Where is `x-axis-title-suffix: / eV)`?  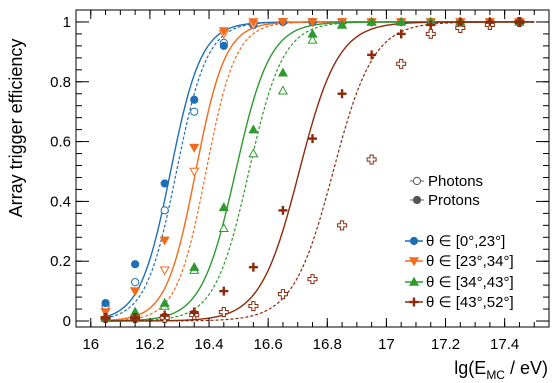
x-axis-title-suffix: / eV) is located at coordinates (526, 368).